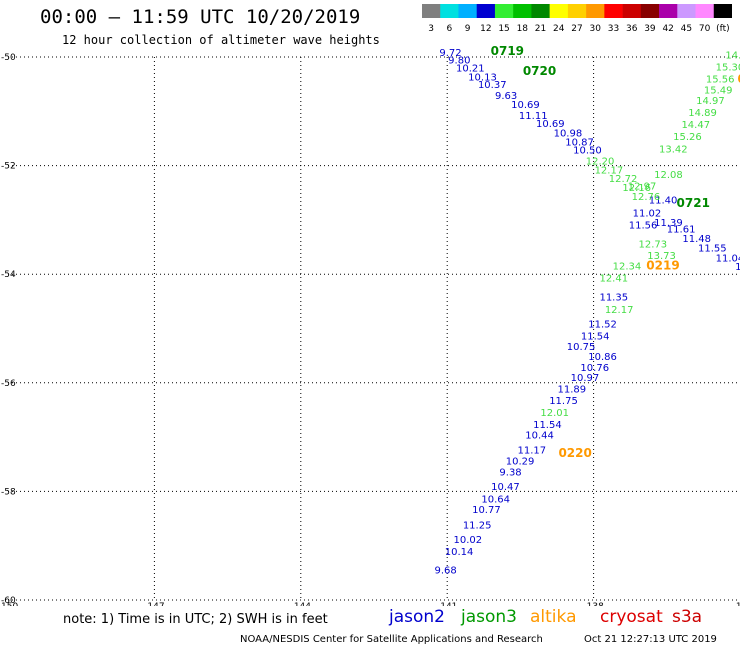  I want to click on wave-height-value: 9.68, so click(446, 570).